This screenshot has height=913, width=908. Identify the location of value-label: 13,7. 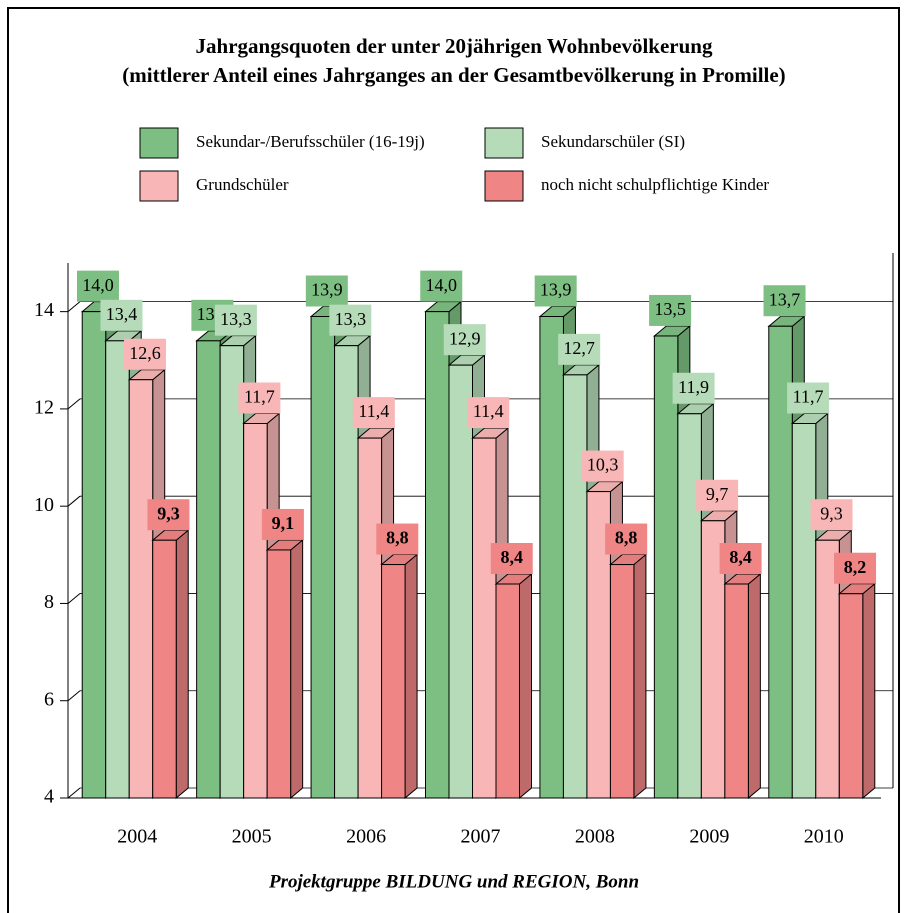
(785, 299).